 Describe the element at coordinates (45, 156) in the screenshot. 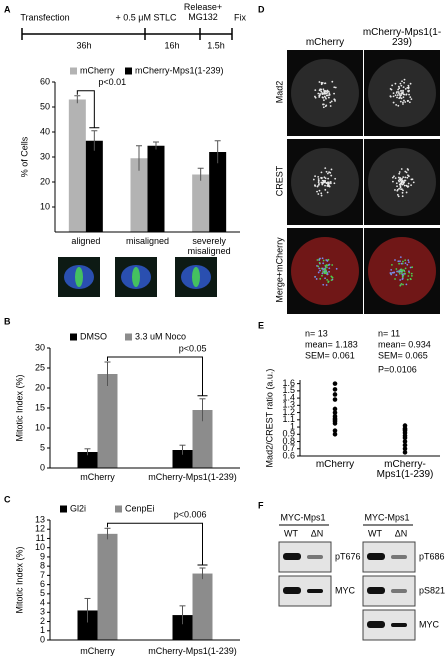

I see `y-tick-label: 30` at that location.